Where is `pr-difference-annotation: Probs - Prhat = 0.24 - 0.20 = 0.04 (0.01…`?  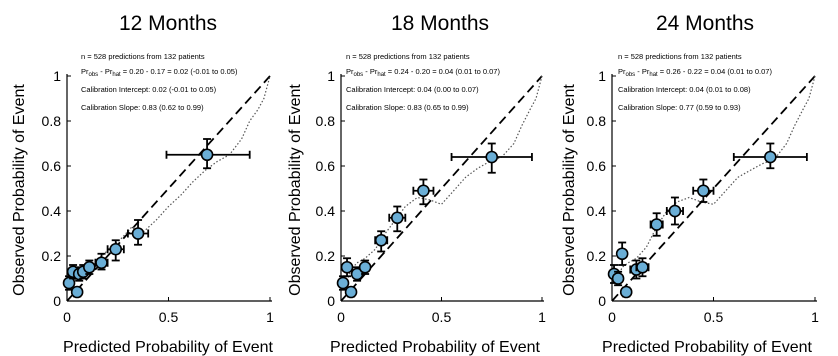 pr-difference-annotation: Probs - Prhat = 0.24 - 0.20 = 0.04 (0.01… is located at coordinates (423, 72).